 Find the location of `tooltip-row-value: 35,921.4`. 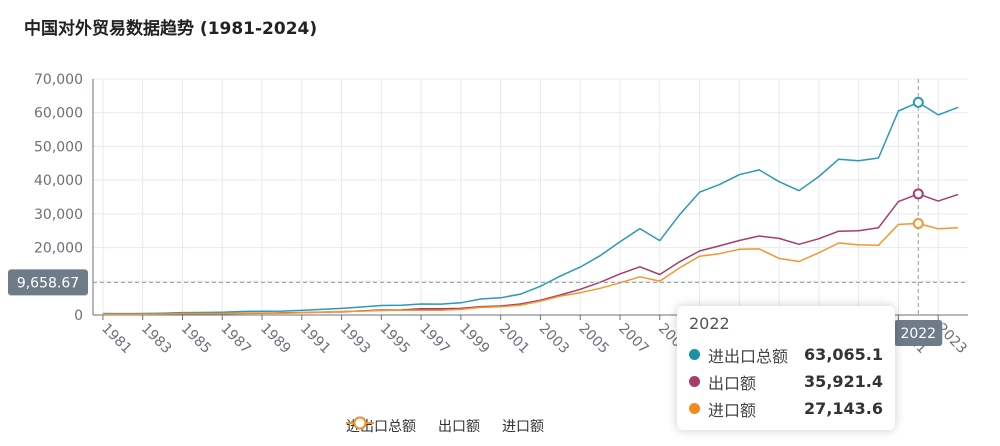

tooltip-row-value: 35,921.4 is located at coordinates (843, 381).